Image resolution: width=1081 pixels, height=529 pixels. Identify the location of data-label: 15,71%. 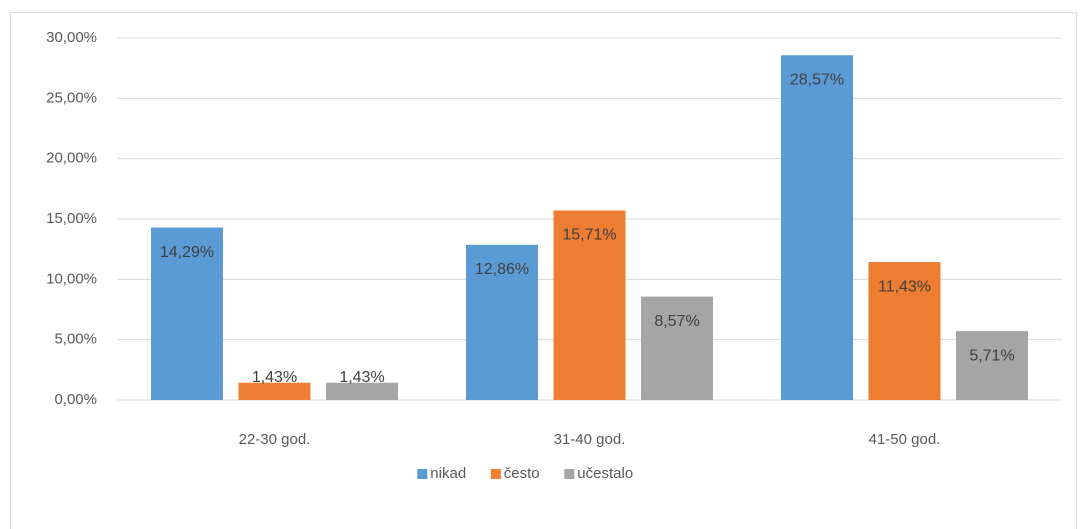
(589, 235).